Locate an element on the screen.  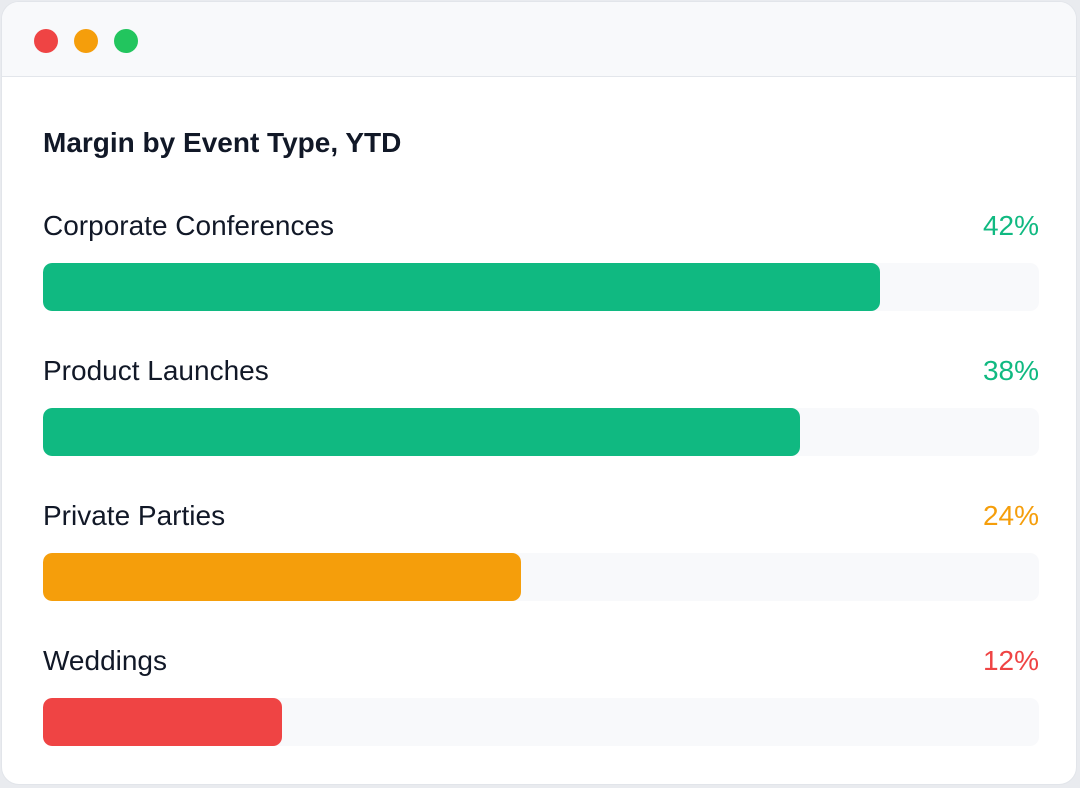
window-titlebar is located at coordinates (539, 39).